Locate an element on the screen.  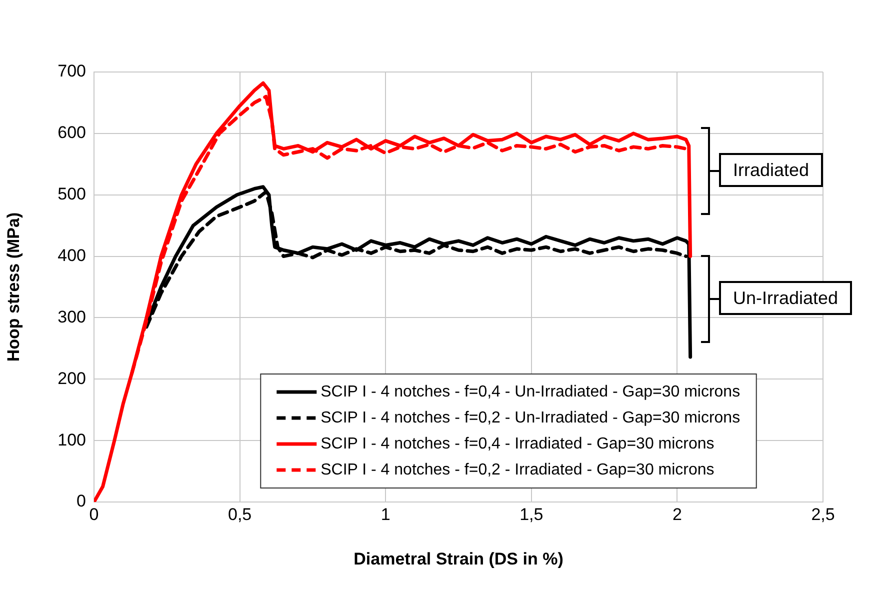
x-tick-label: 0 is located at coordinates (94, 514).